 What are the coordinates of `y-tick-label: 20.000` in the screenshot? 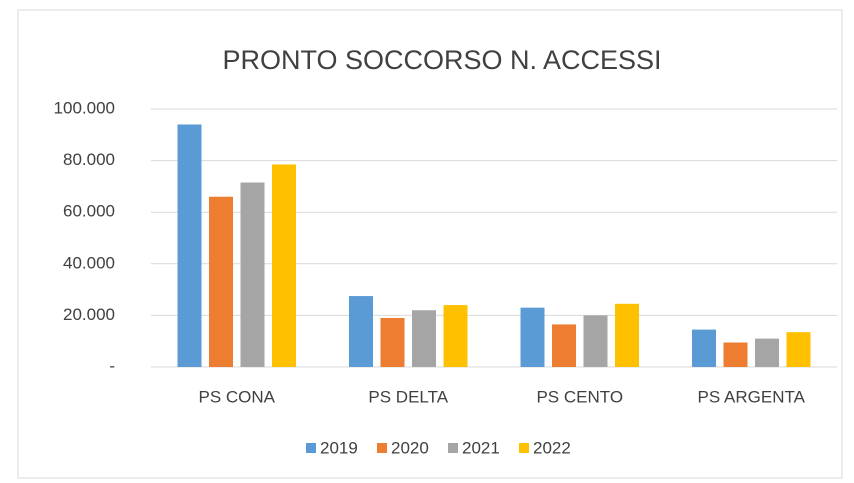 It's located at (89, 314).